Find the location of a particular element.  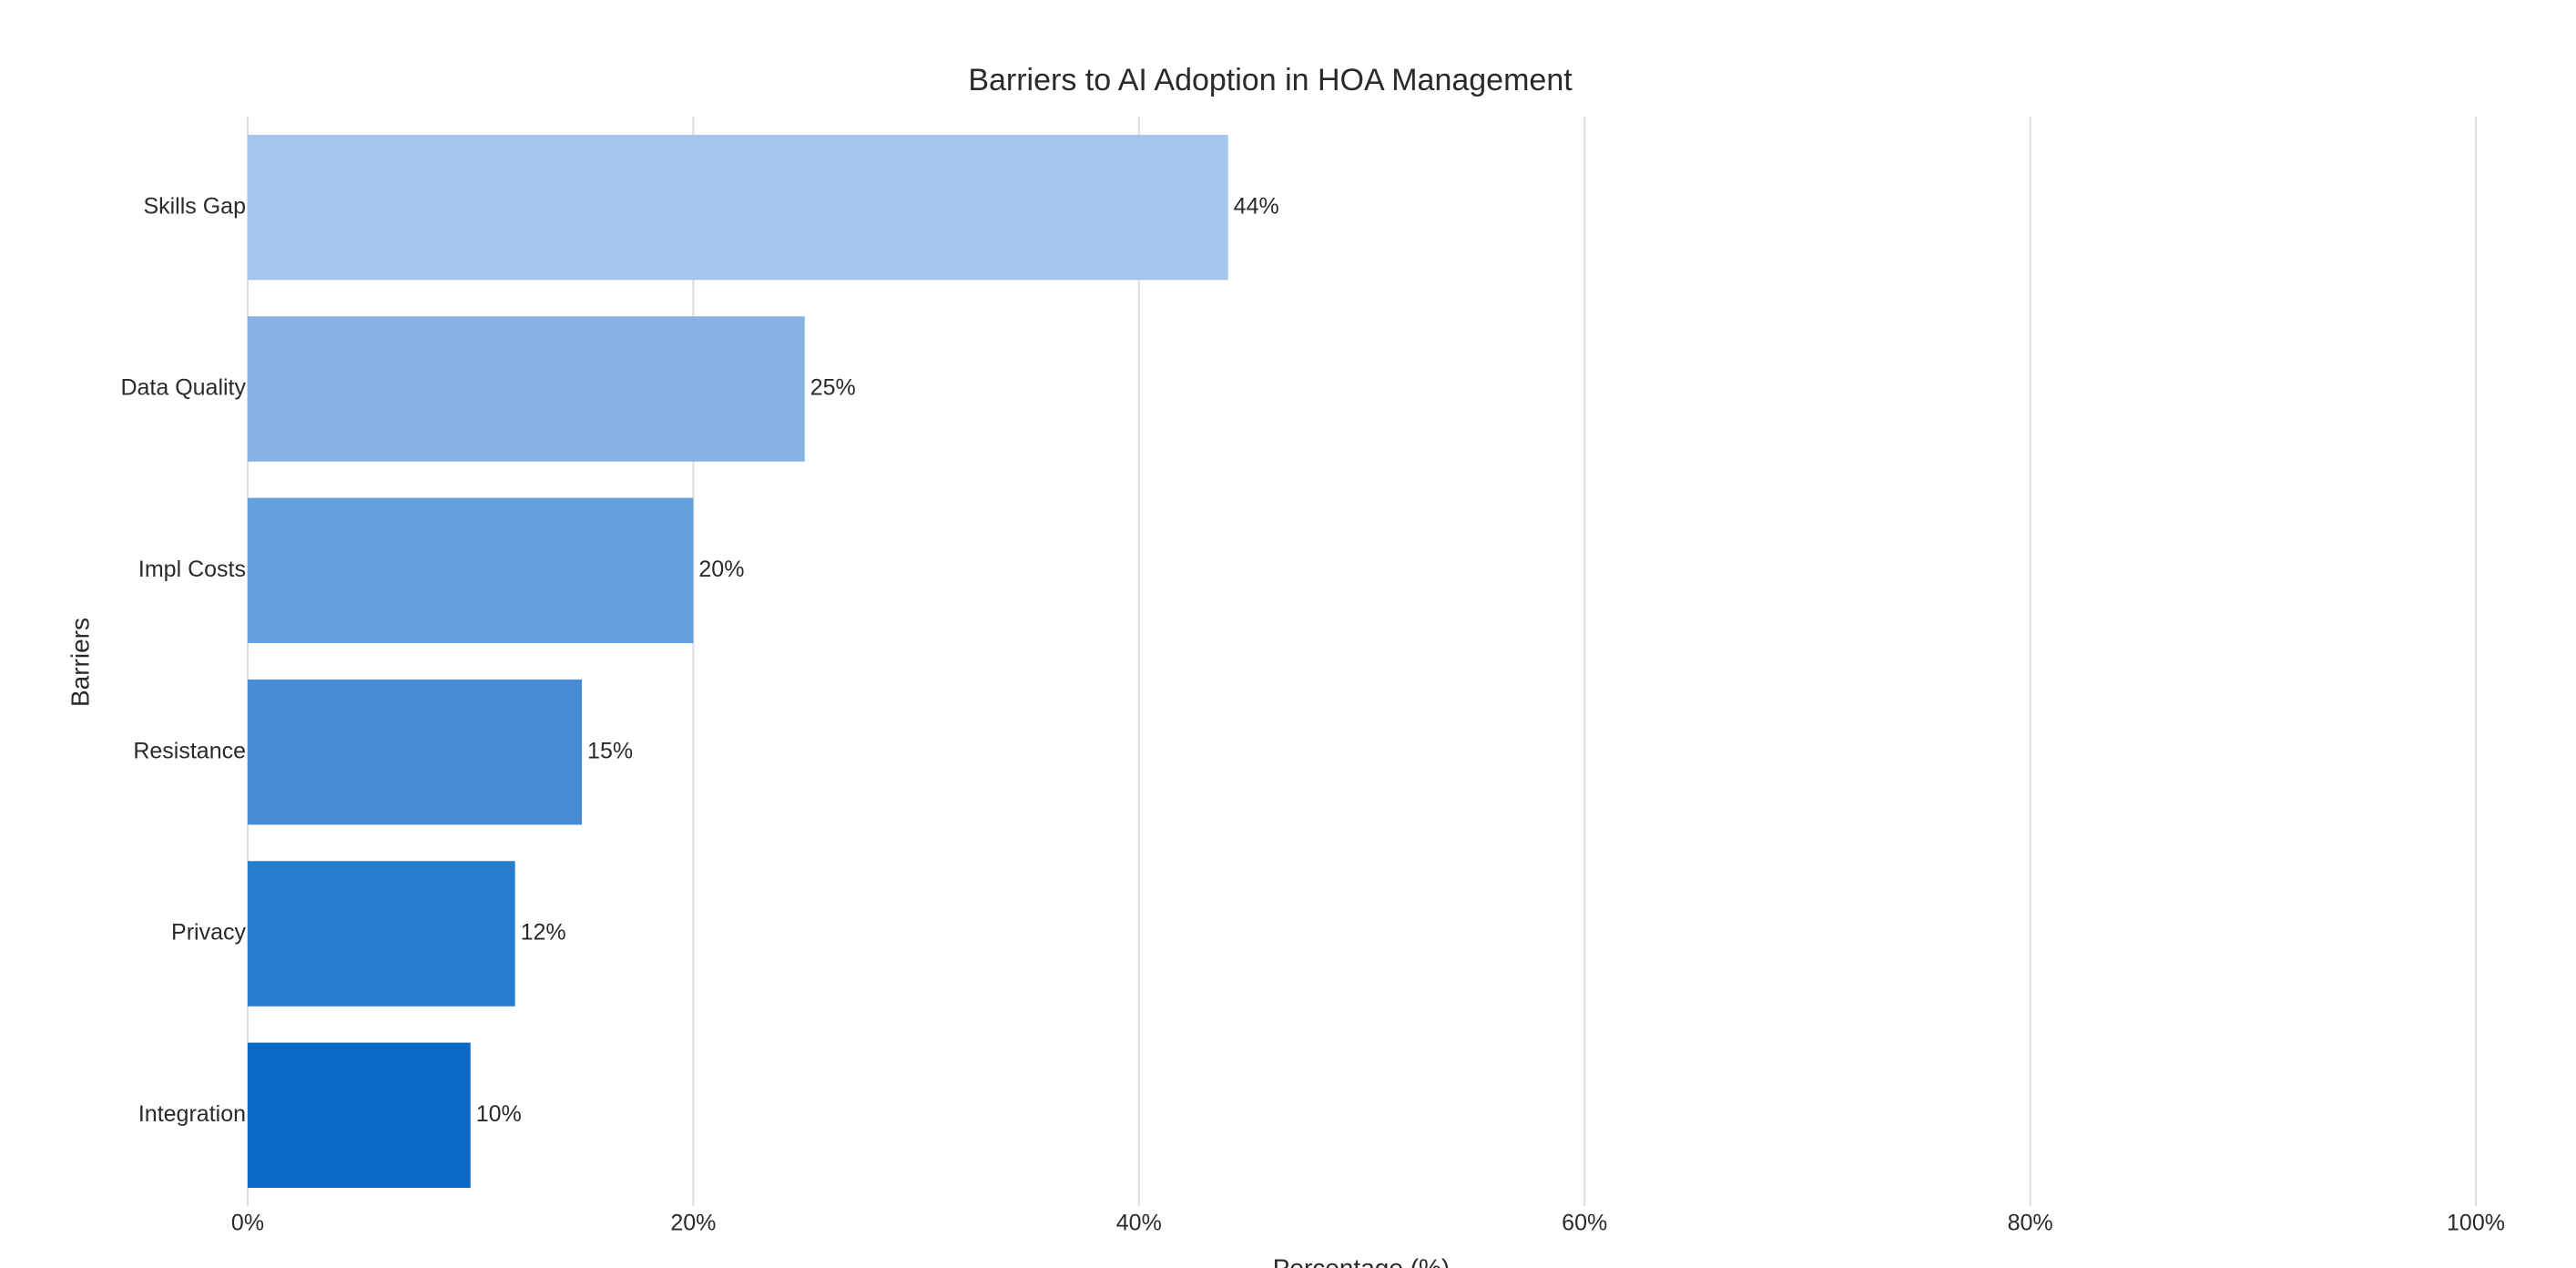

y-tick-label: Skills Gap is located at coordinates (194, 206).